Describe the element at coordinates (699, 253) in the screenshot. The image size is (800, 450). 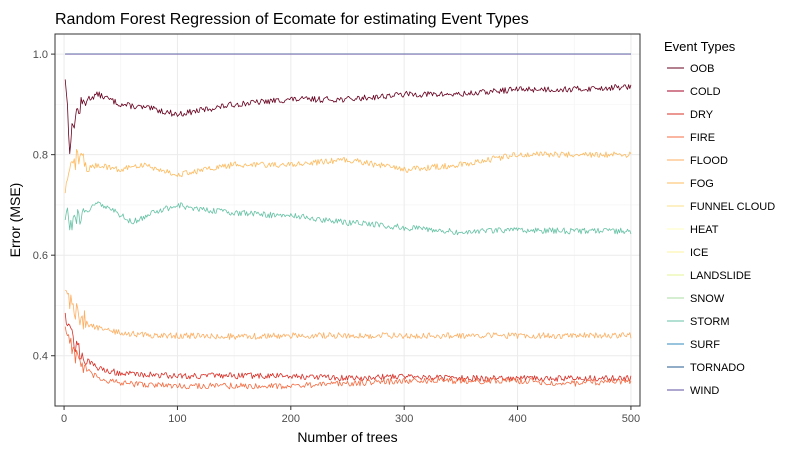
I see `legend-label: ICE` at that location.